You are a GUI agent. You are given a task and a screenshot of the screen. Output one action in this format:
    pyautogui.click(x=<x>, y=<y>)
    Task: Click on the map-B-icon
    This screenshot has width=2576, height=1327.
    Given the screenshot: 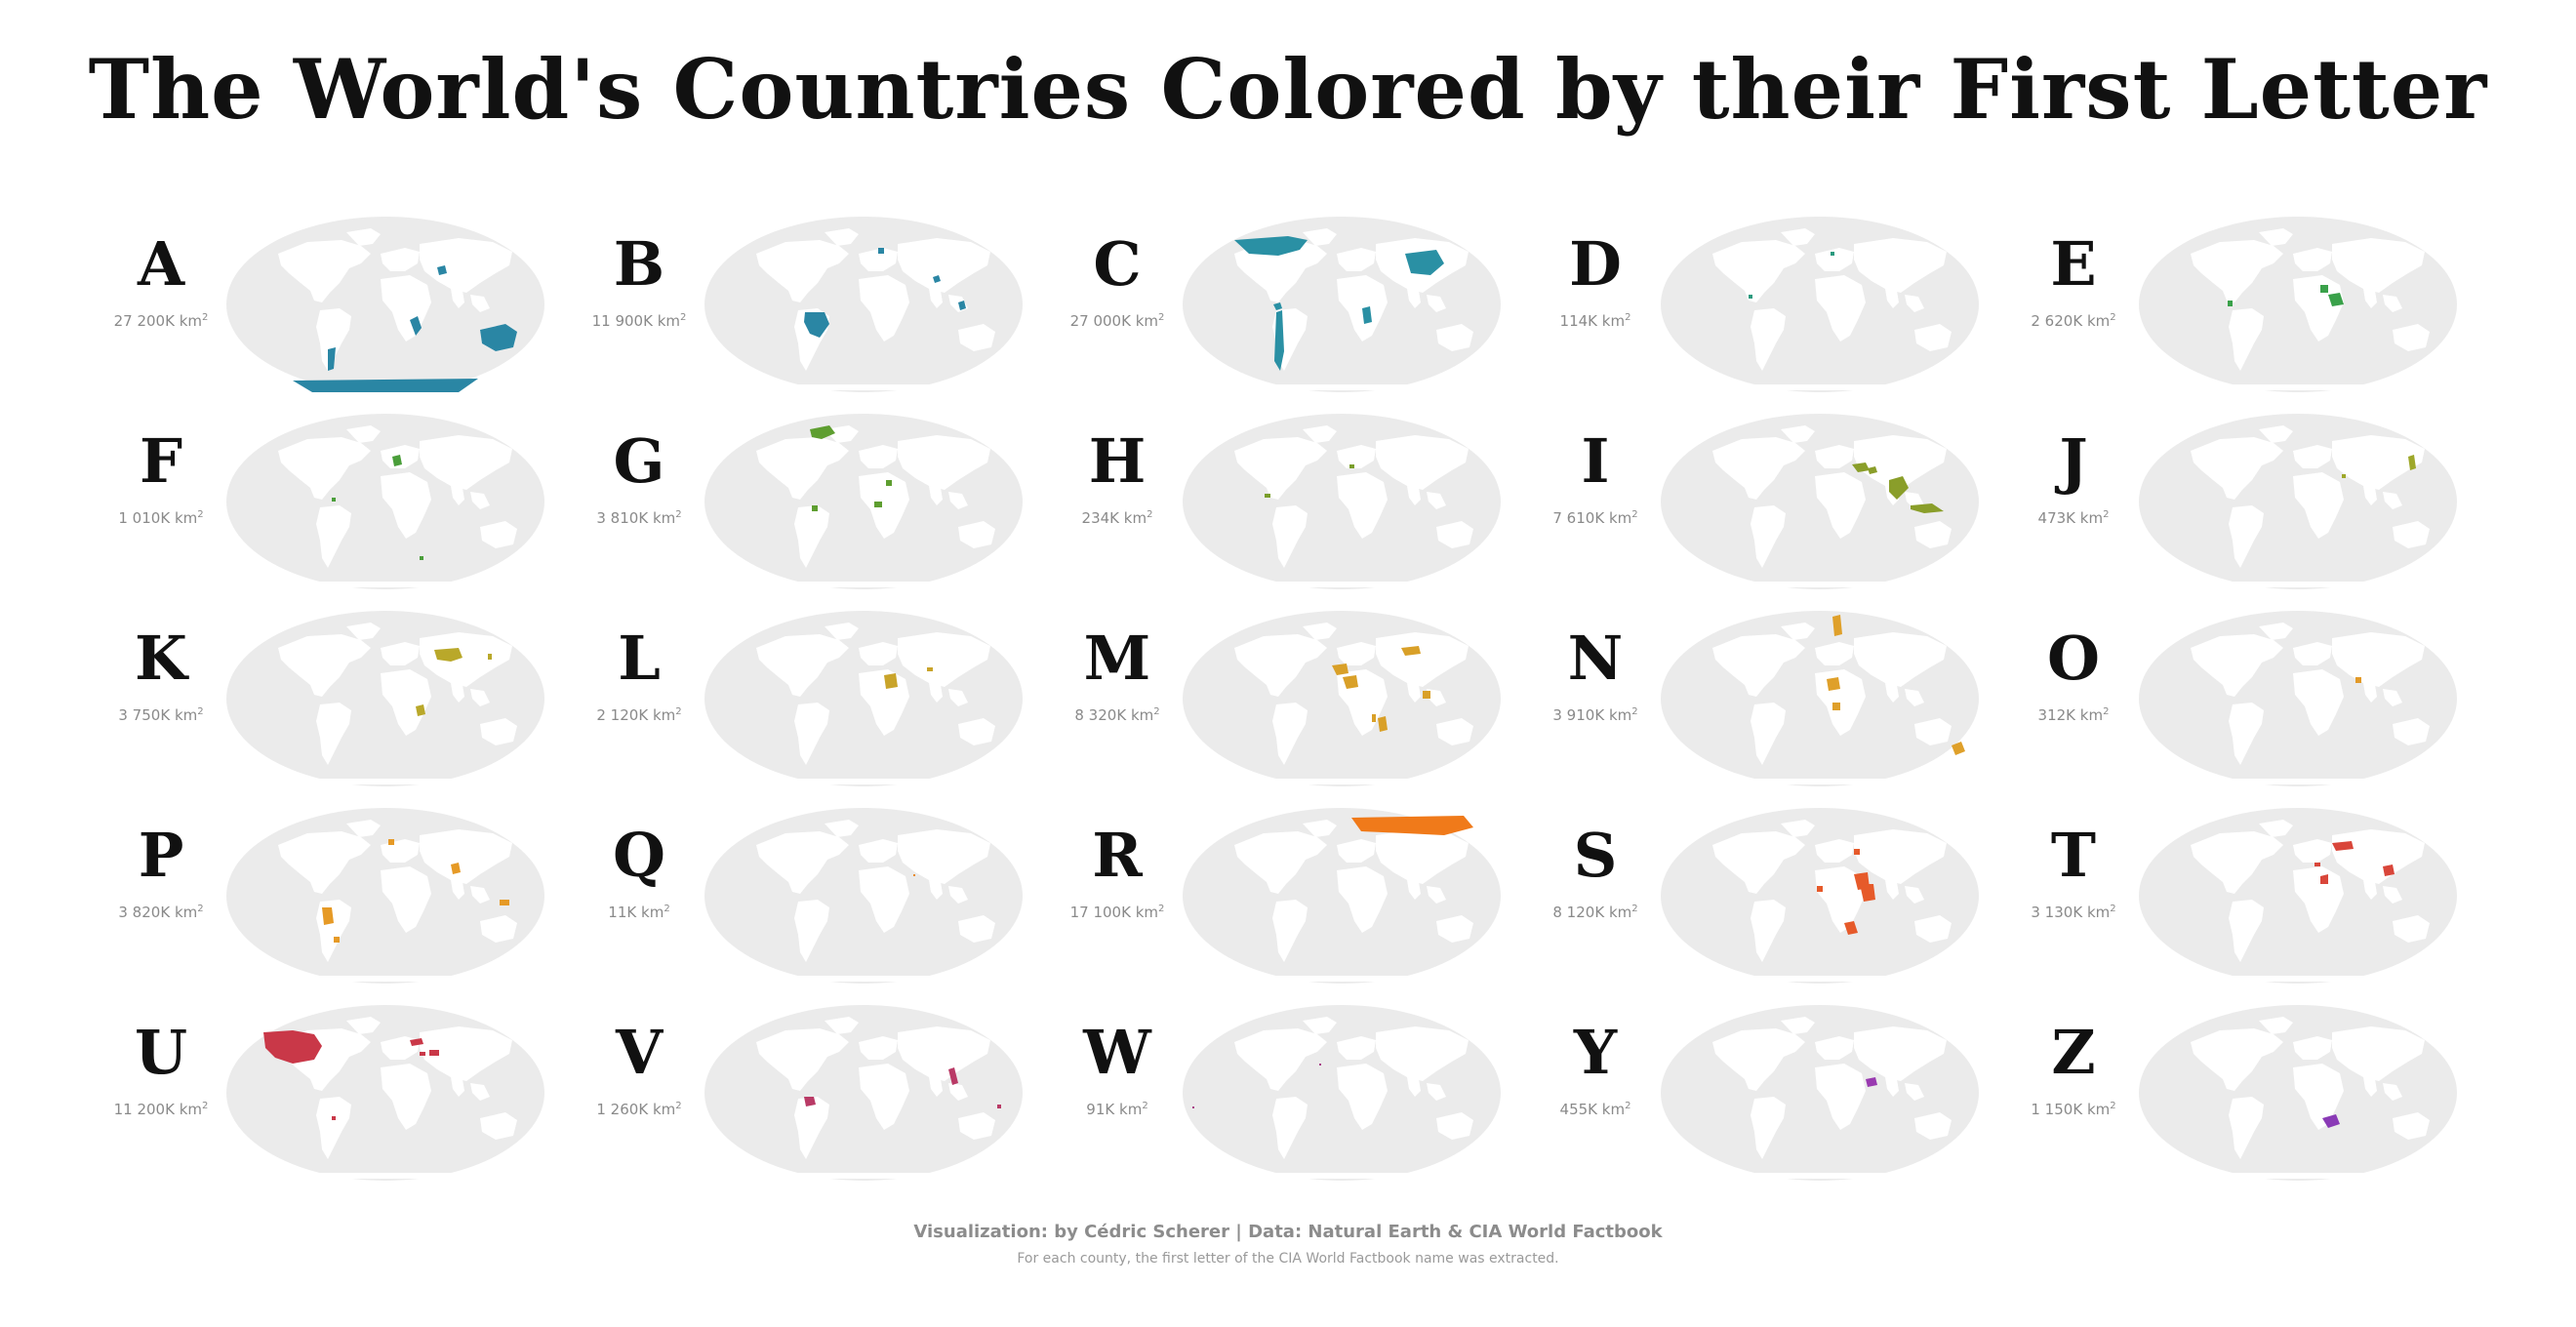 What is the action you would take?
    pyautogui.click(x=863, y=304)
    